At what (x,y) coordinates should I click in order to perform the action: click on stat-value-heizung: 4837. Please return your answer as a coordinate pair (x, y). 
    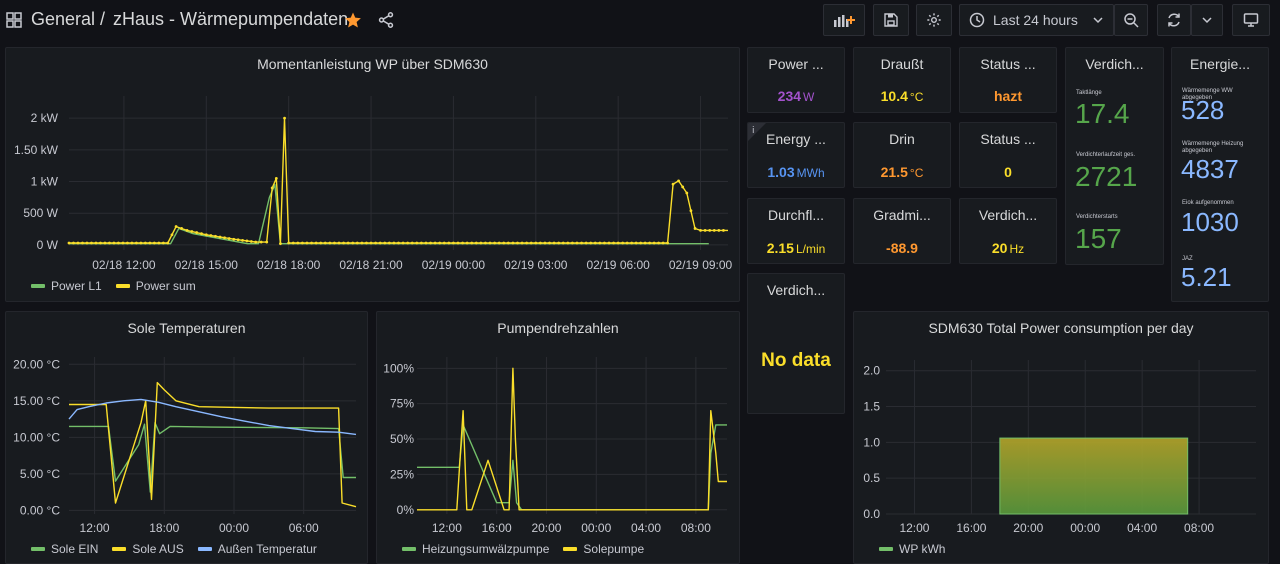
    Looking at the image, I should click on (1210, 169).